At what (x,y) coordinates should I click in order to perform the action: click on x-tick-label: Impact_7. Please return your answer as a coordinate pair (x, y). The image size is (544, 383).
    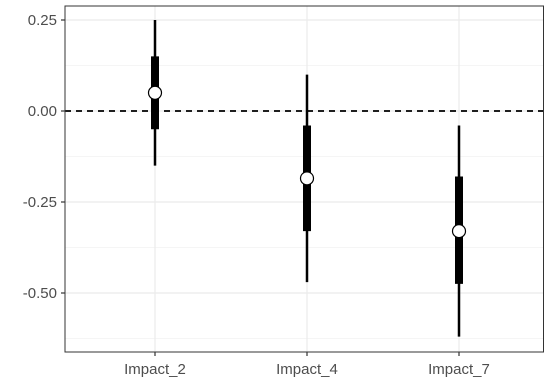
    Looking at the image, I should click on (459, 369).